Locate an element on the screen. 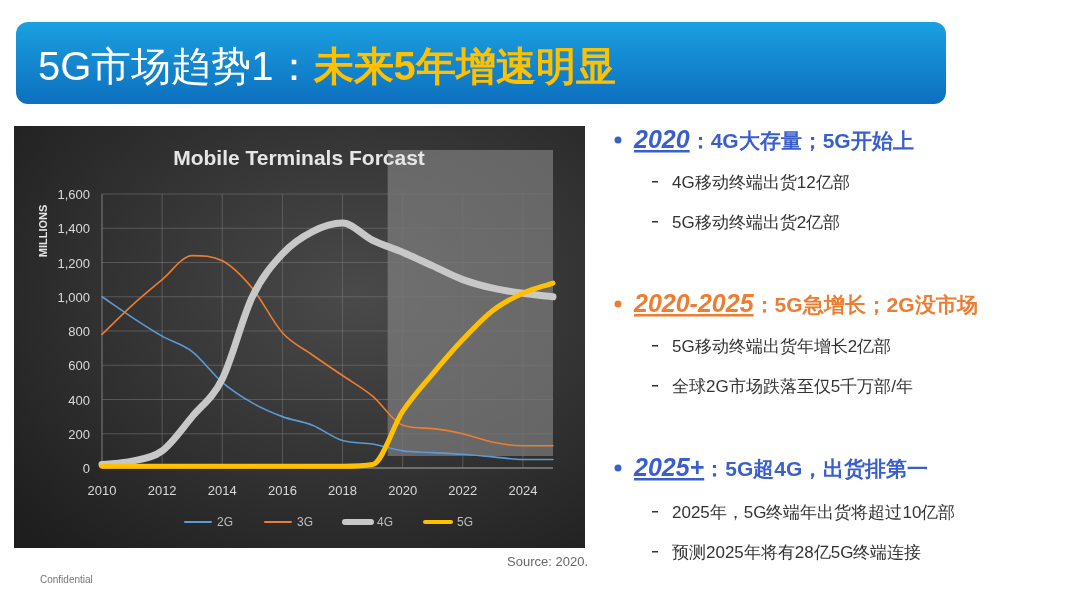  y-tick-label: 400 is located at coordinates (79, 400).